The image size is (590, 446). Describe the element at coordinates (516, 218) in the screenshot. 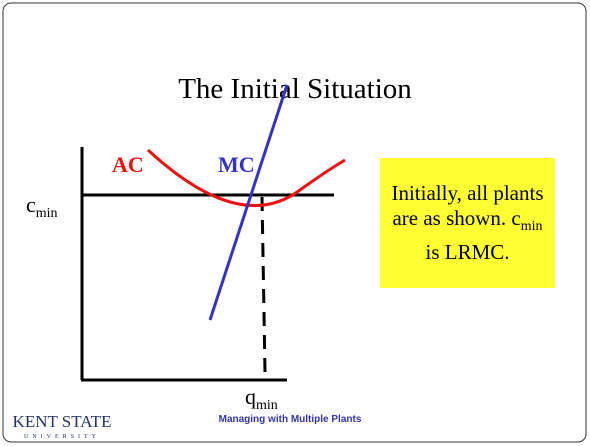

I see `callout-base: c` at that location.